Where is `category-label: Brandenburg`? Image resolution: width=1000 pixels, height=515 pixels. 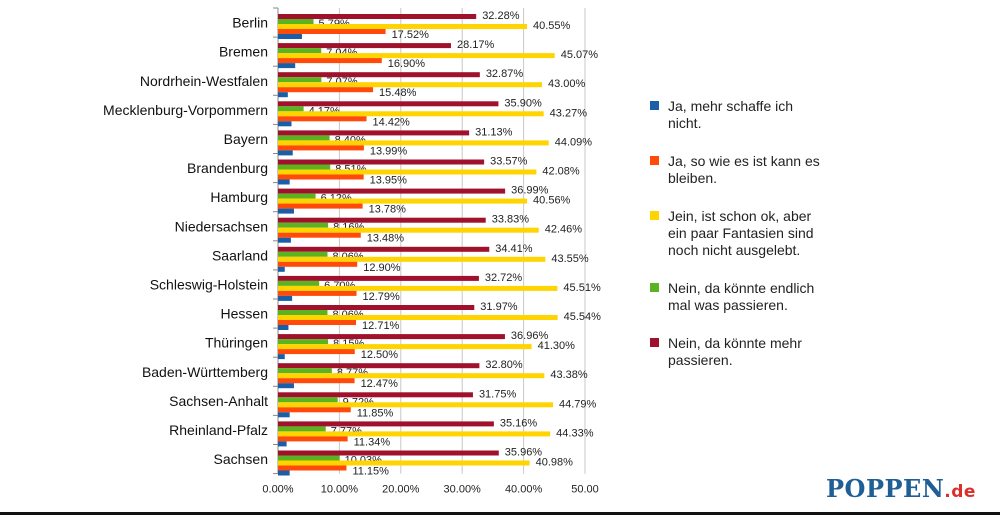 category-label: Brandenburg is located at coordinates (227, 168).